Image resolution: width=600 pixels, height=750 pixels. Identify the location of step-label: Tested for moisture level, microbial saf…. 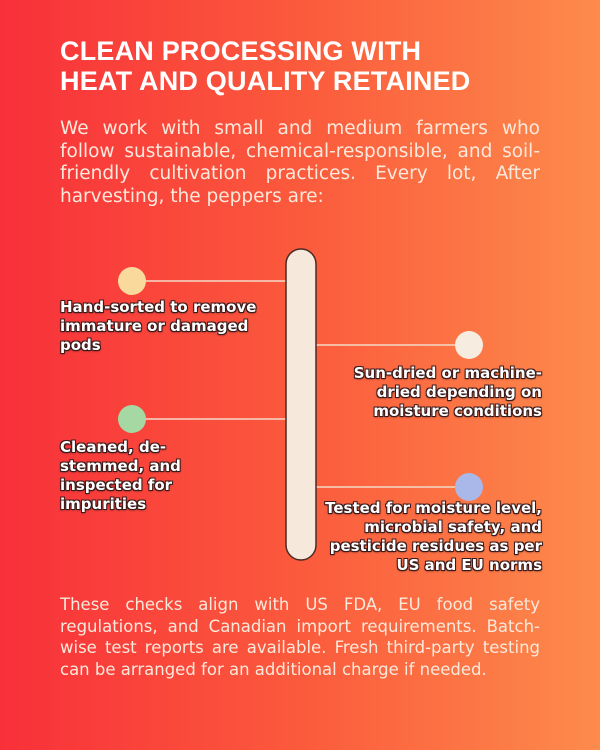
(433, 536).